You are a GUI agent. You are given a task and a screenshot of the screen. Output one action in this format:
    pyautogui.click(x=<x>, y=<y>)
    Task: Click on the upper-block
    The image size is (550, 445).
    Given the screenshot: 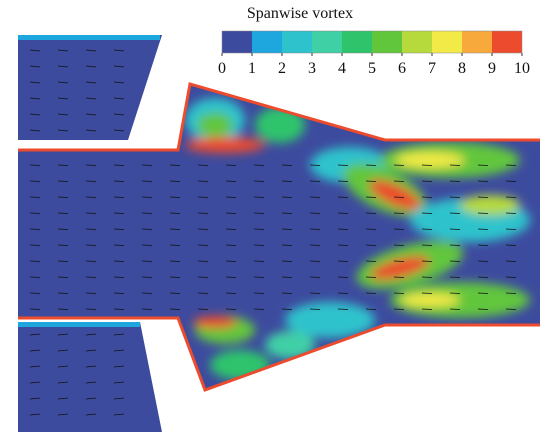 What is the action you would take?
    pyautogui.click(x=90, y=87)
    